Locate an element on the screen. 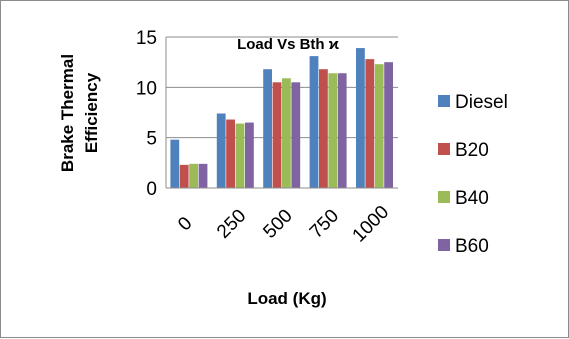  y-tick-label: 0 is located at coordinates (151, 189).